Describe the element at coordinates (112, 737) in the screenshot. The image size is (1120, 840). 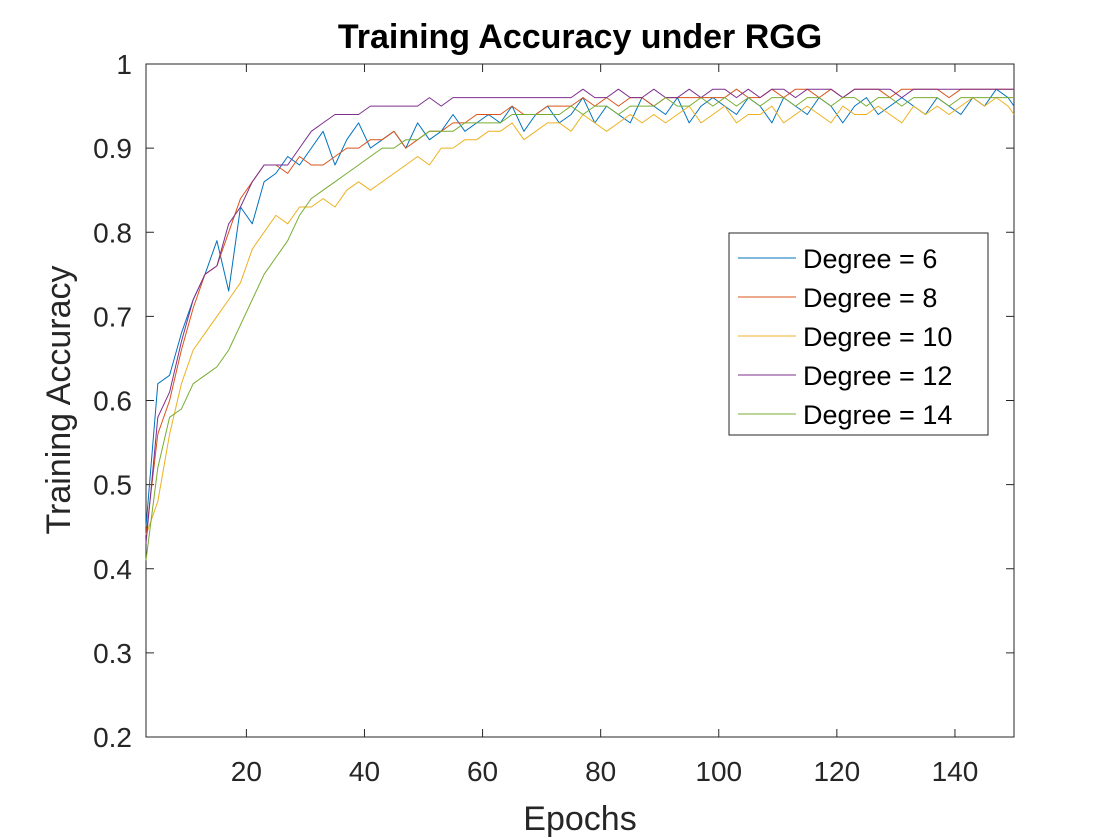
I see `y-tick-label: 0.2` at that location.